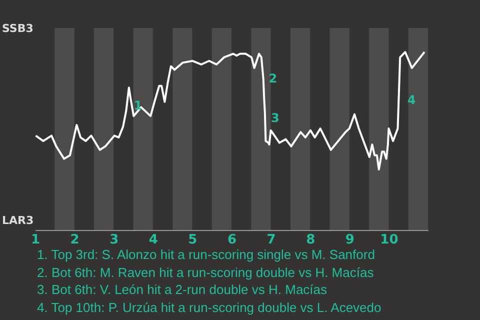  What do you see at coordinates (35, 240) in the screenshot?
I see `x-tick-label: 1` at bounding box center [35, 240].